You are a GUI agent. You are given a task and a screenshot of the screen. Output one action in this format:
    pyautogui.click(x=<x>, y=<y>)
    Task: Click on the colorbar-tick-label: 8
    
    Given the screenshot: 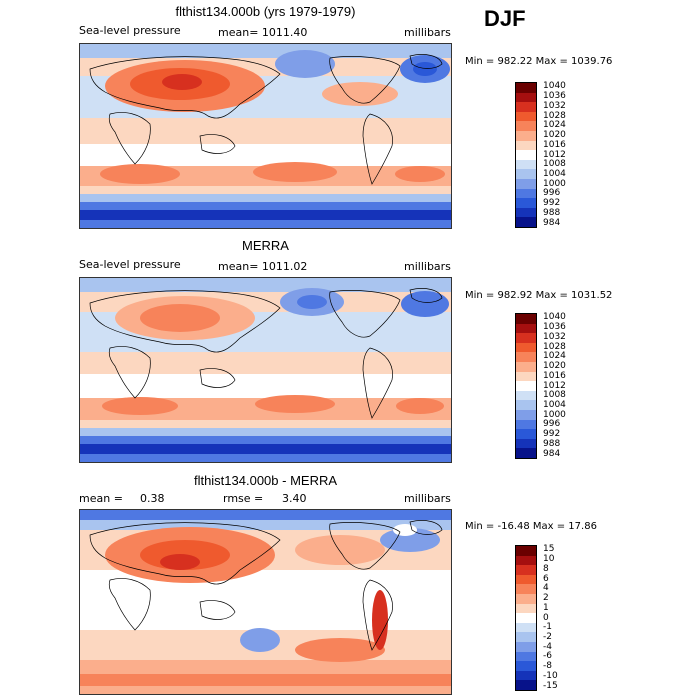 What is the action you would take?
    pyautogui.click(x=546, y=568)
    